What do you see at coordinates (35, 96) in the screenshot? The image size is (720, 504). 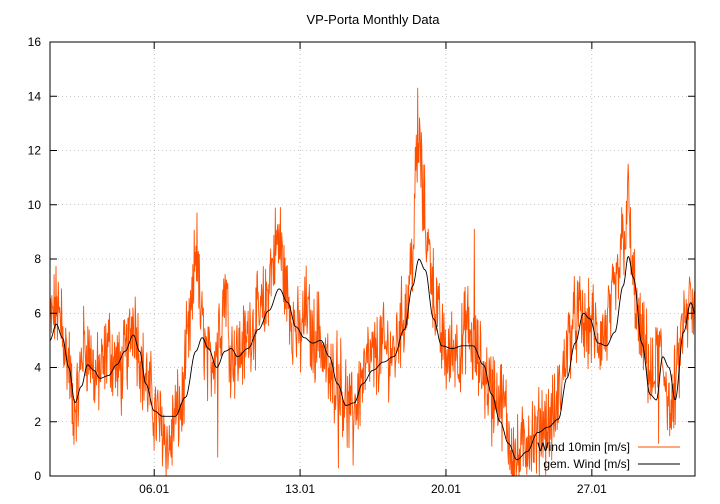 I see `y-tick-label: 14` at bounding box center [35, 96].